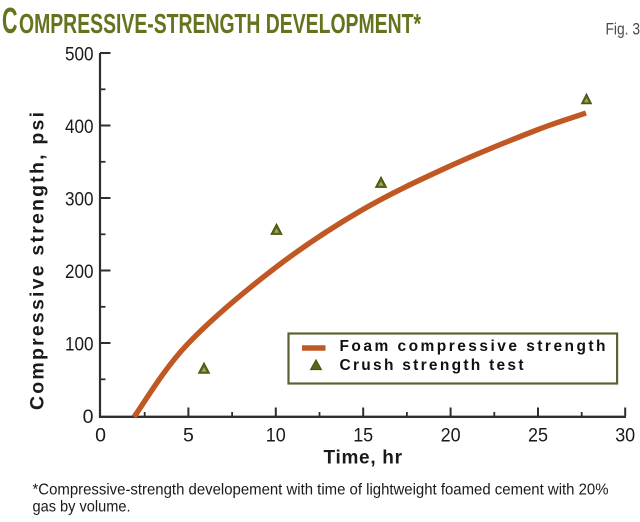 This screenshot has height=522, width=640. Describe the element at coordinates (10, 20) in the screenshot. I see `svg-text: C` at that location.